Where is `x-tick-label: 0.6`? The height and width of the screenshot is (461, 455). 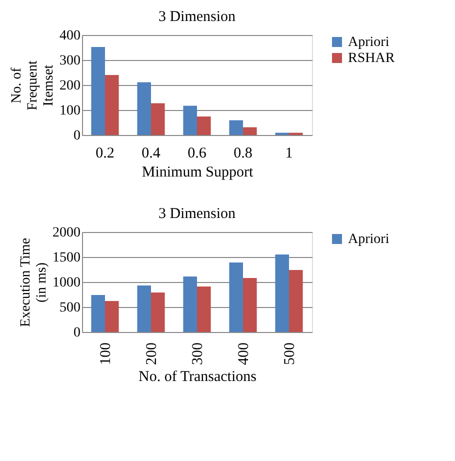 x-tick-label: 0.6 is located at coordinates (197, 154).